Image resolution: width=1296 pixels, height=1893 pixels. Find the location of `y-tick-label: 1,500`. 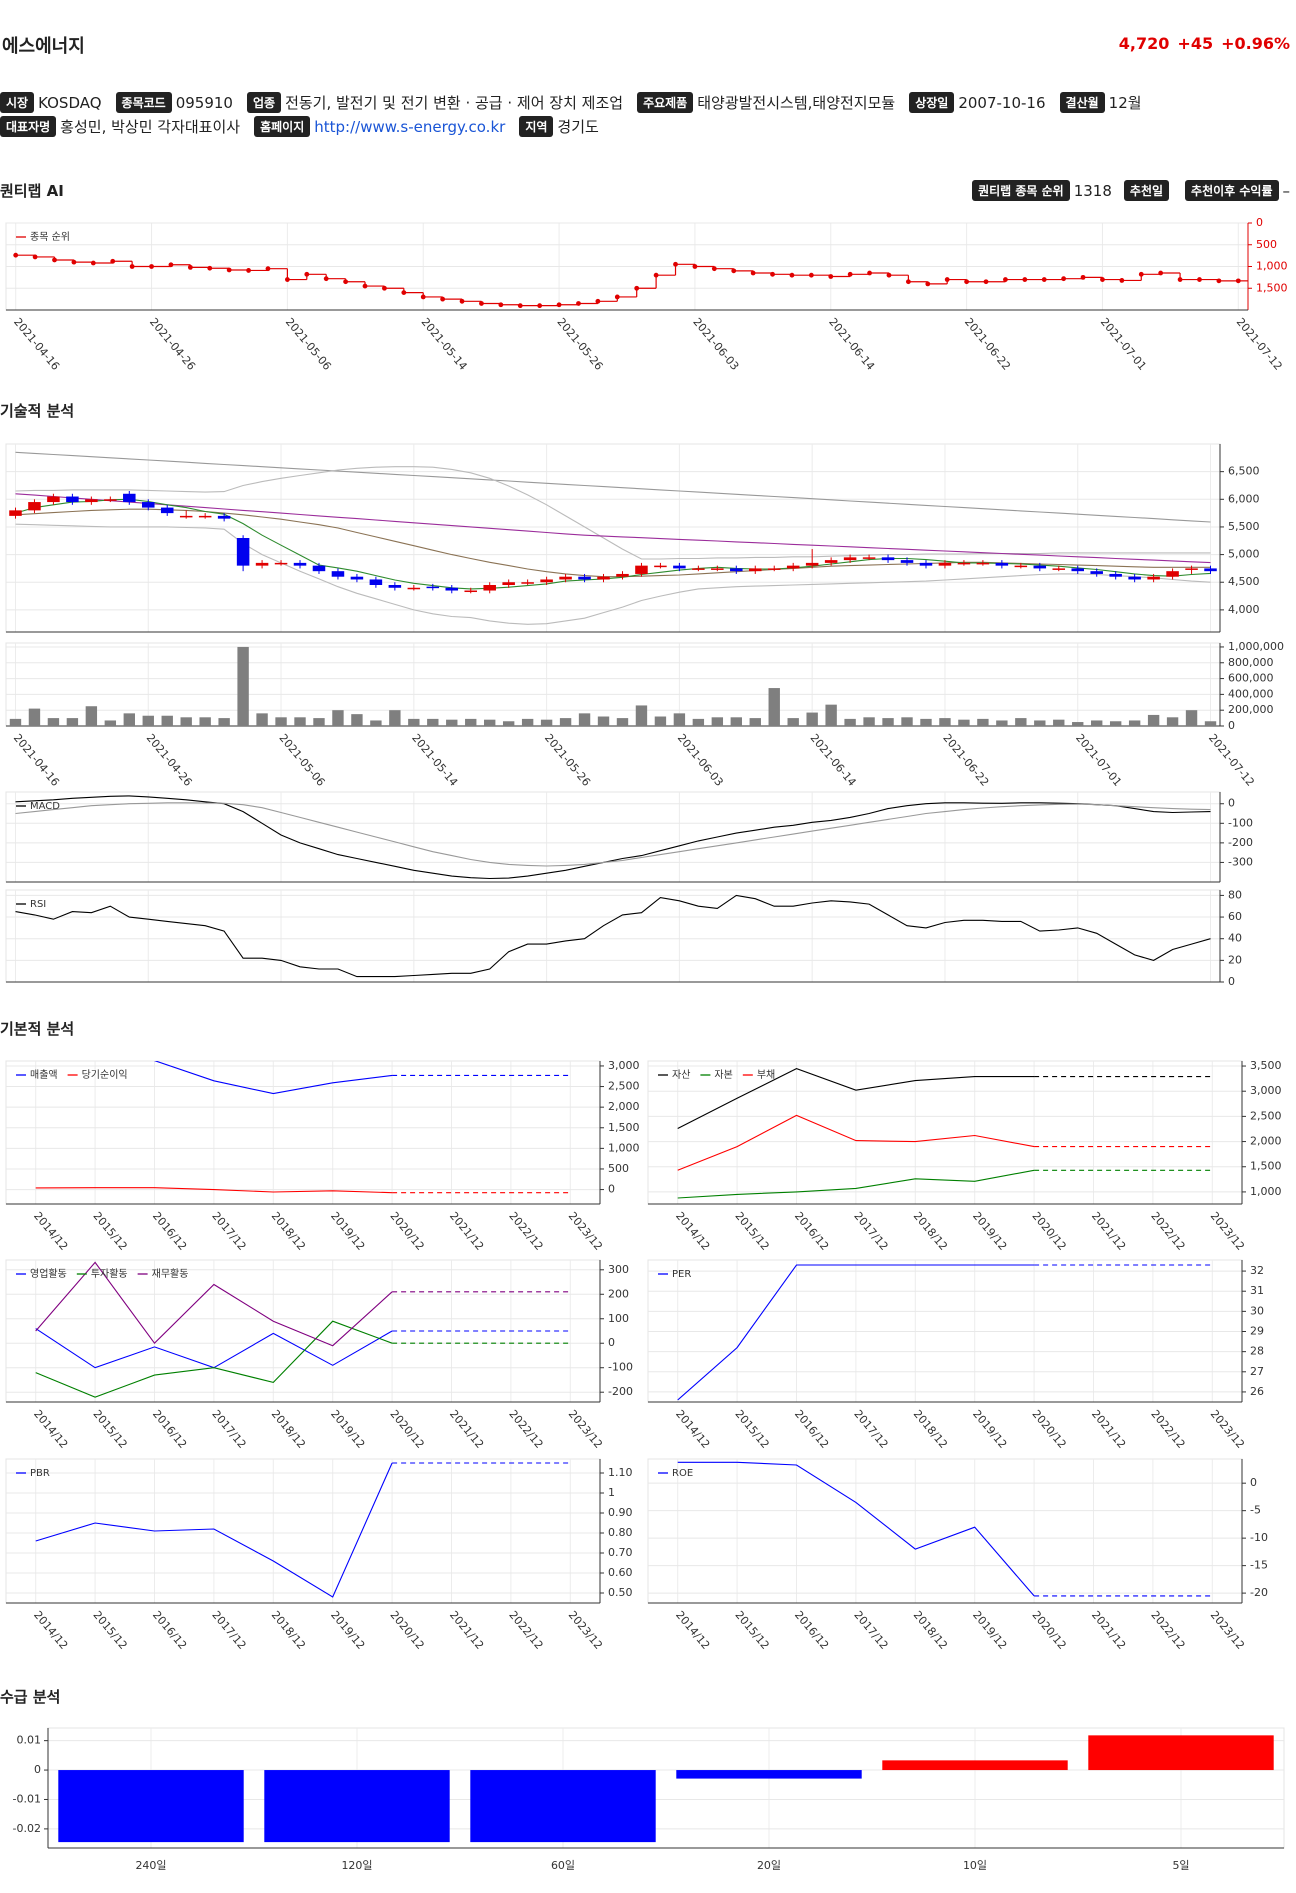

y-tick-label: 1,500 is located at coordinates (624, 1127).